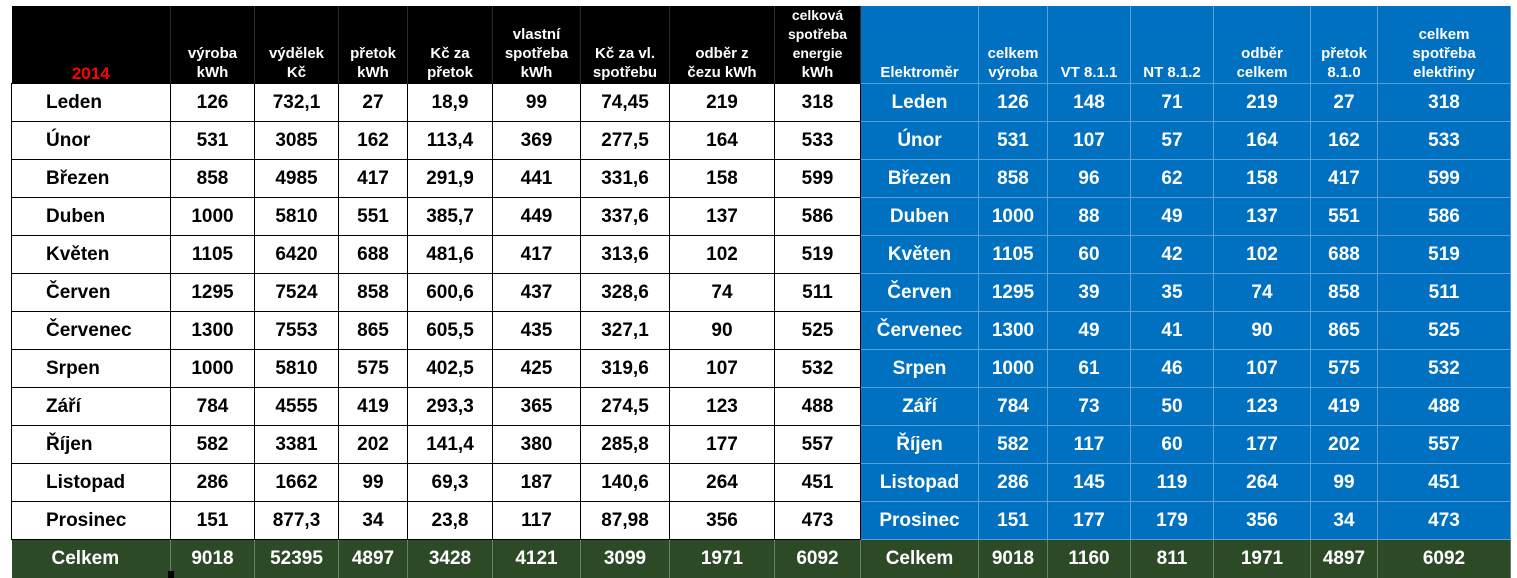 The height and width of the screenshot is (578, 1517). I want to click on value-cell: 425, so click(536, 368).